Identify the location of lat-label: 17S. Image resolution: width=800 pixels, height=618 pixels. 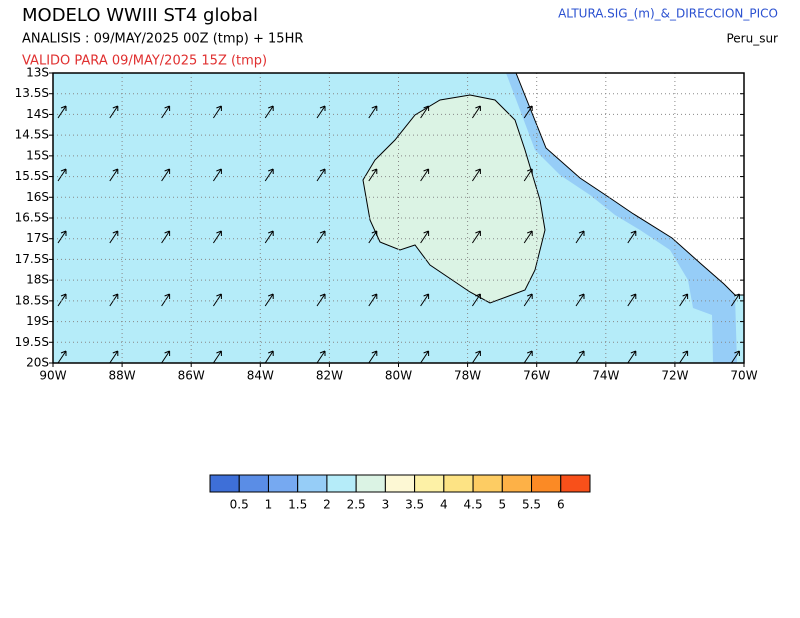
(37, 238).